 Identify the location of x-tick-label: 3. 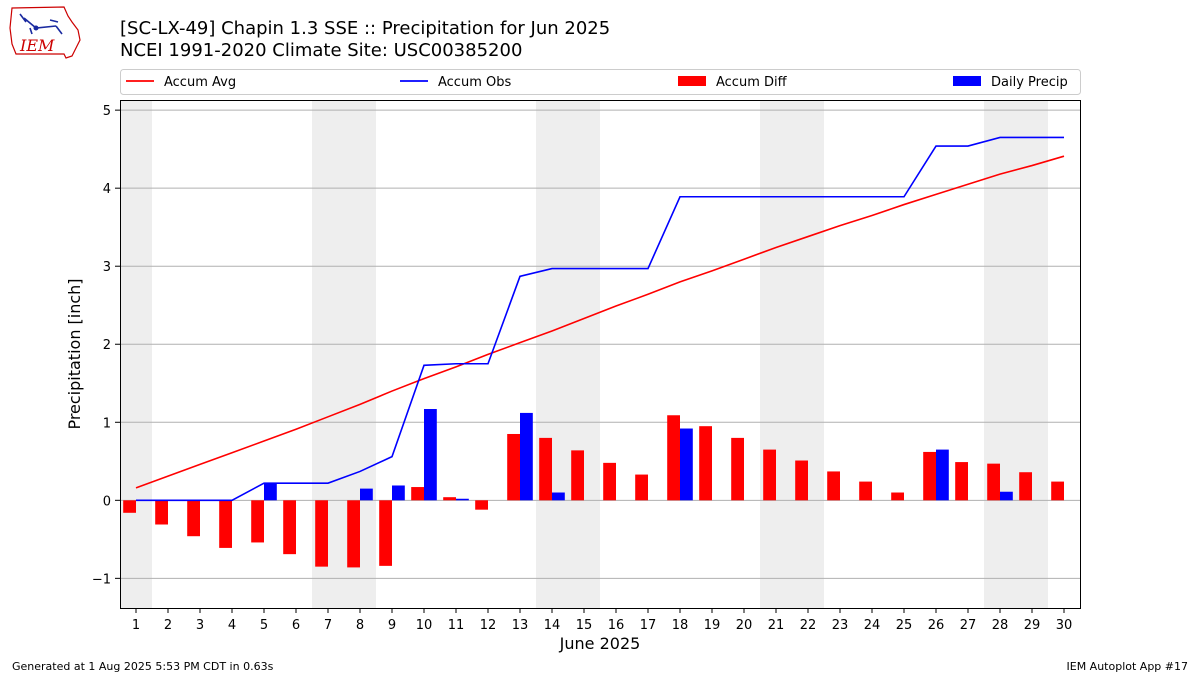
(200, 625).